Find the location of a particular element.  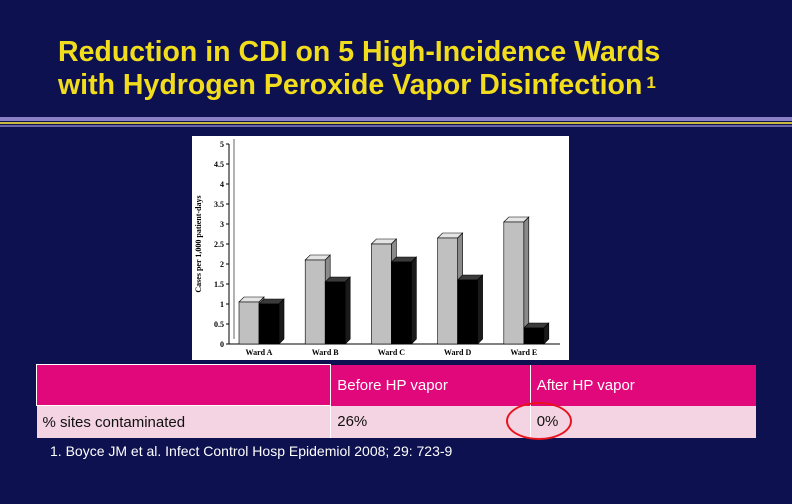

y-tick-label: 1 is located at coordinates (222, 304).